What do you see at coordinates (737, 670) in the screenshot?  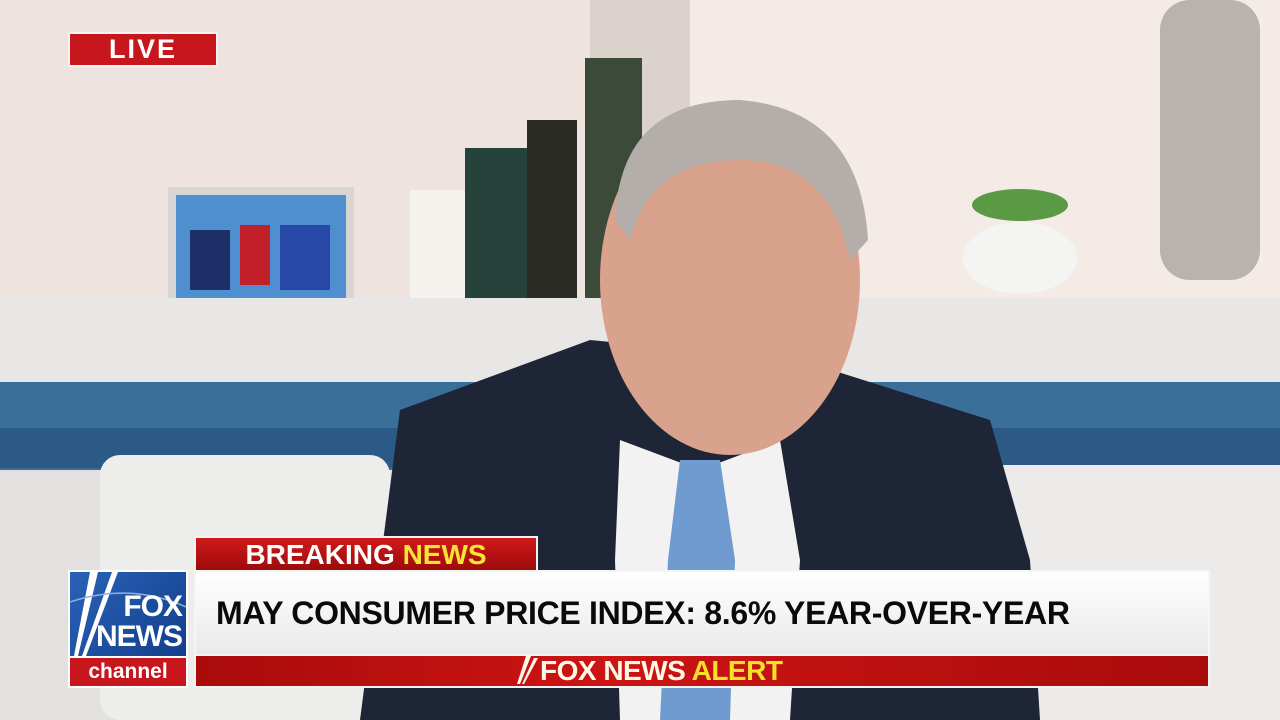 I see `alert-word: ALERT` at bounding box center [737, 670].